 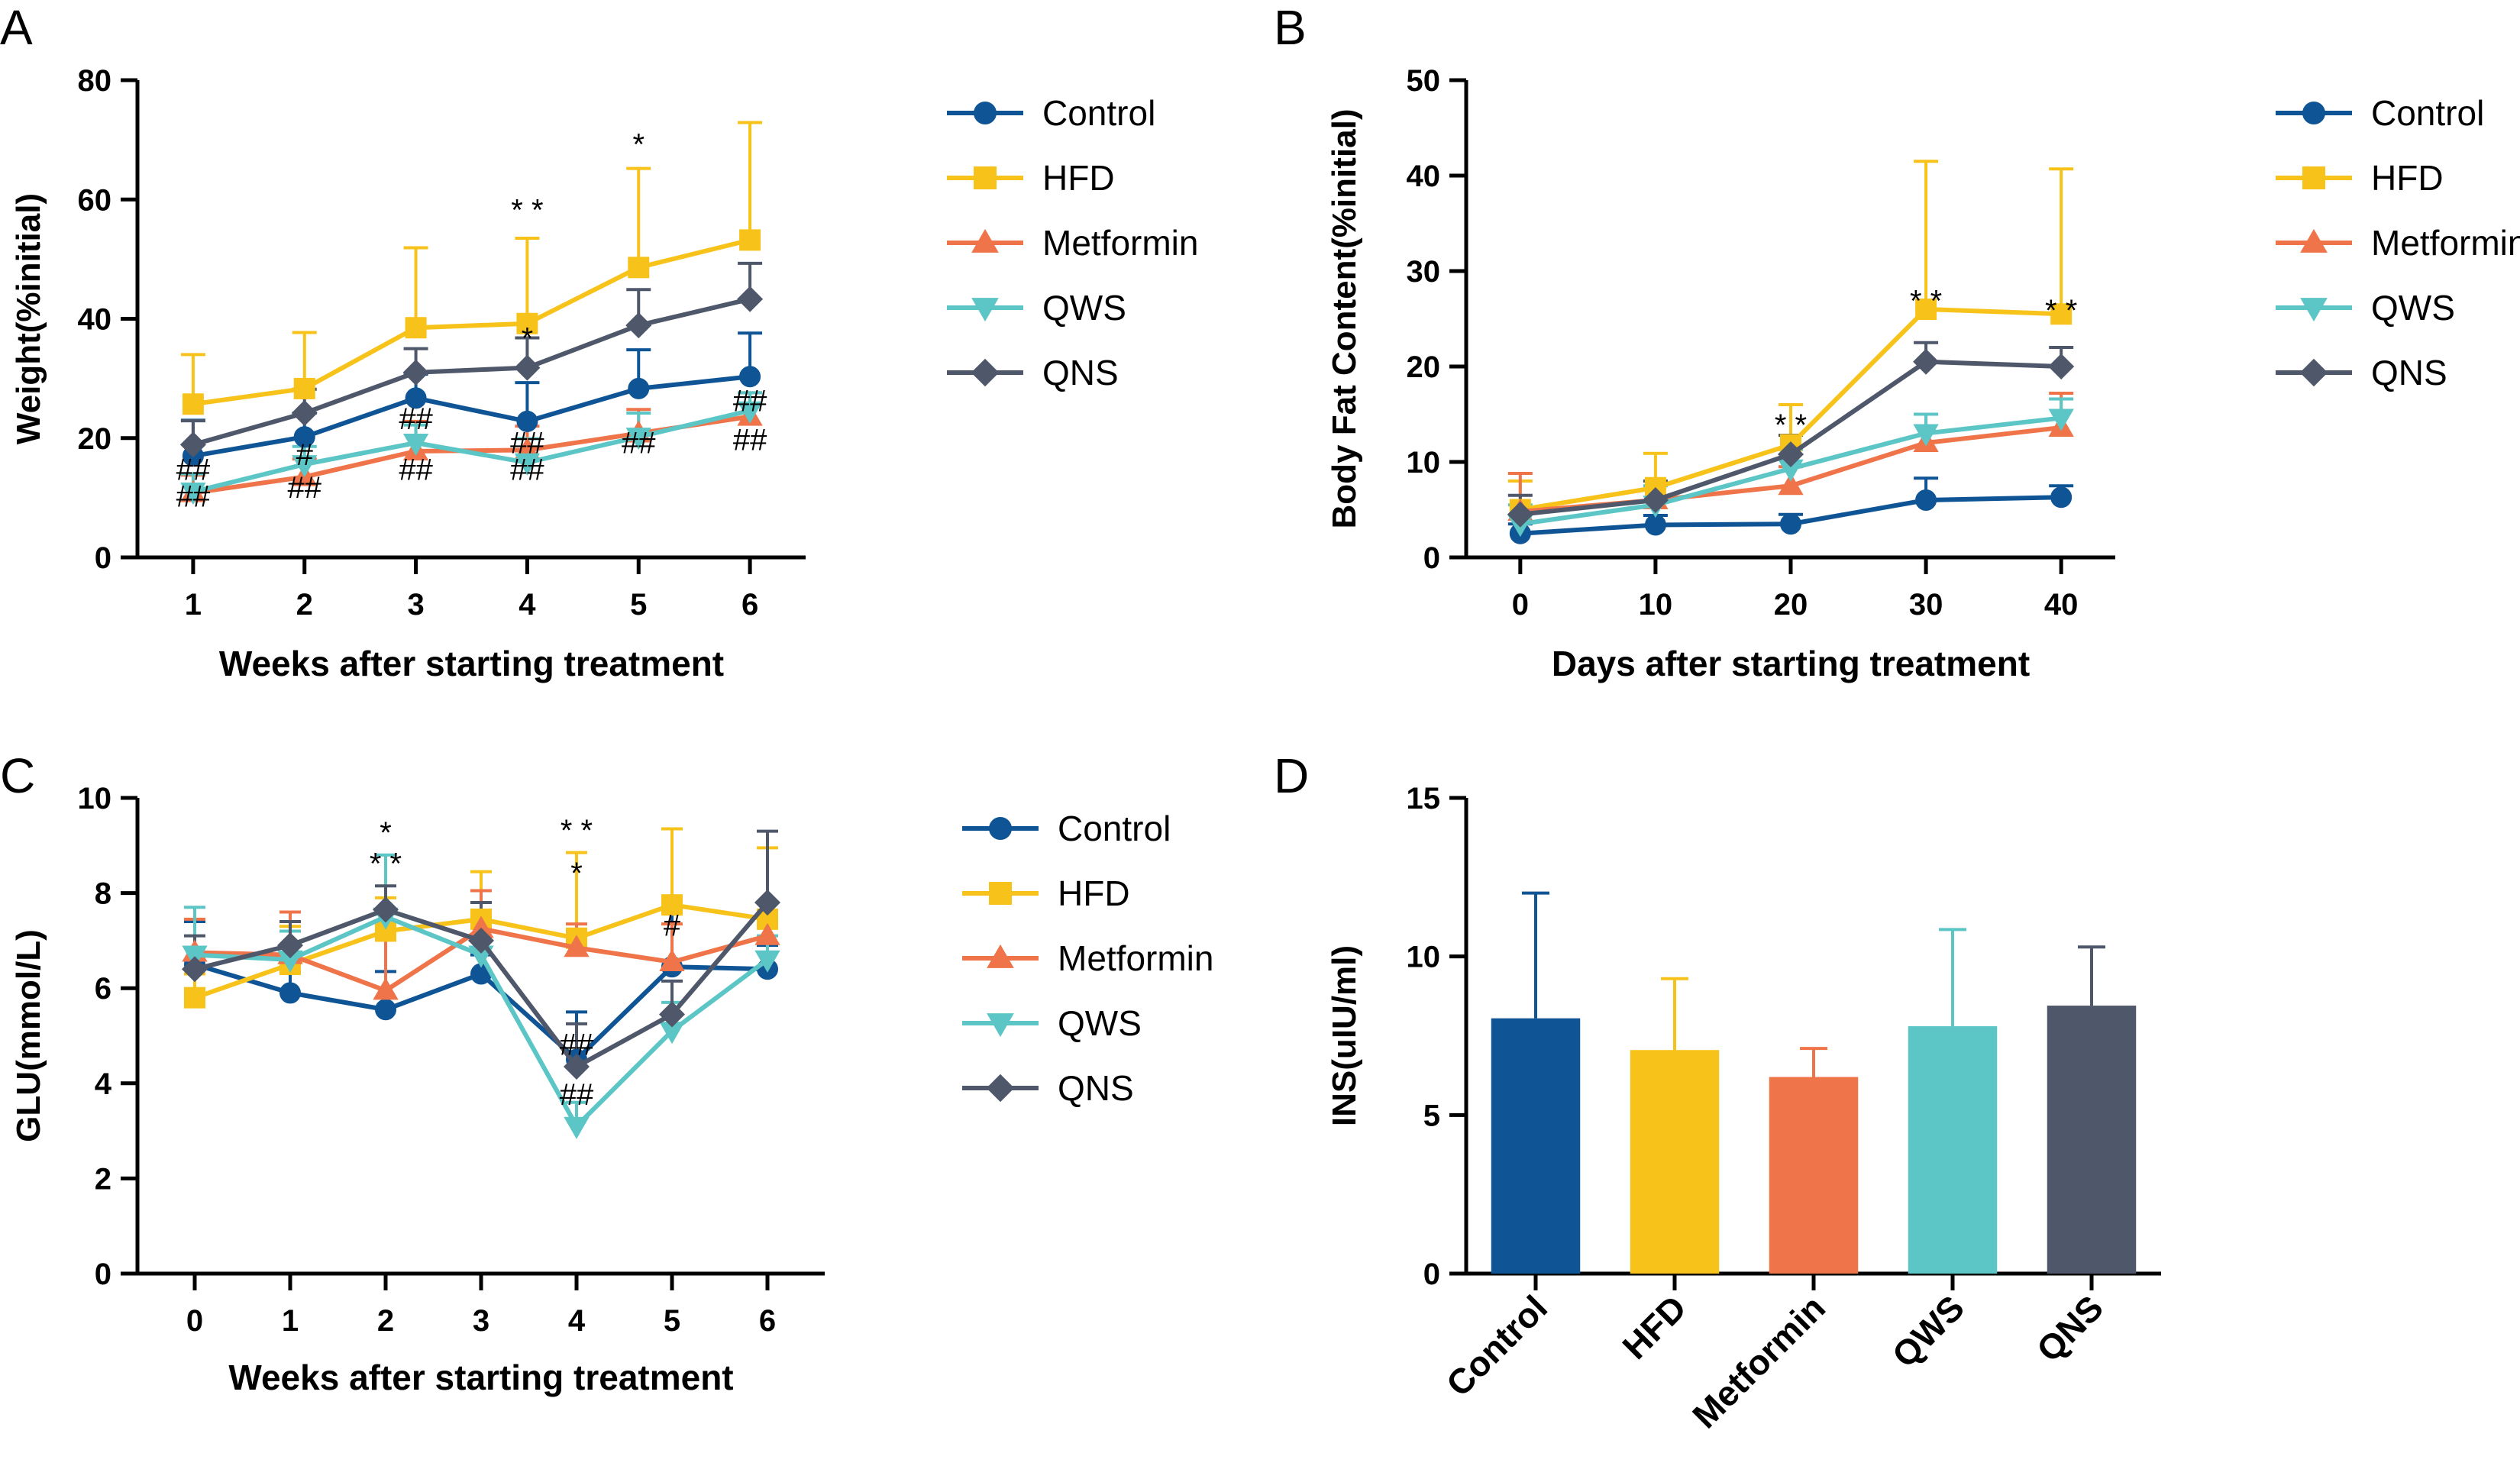 I want to click on y-tick-label: 50, so click(x=1424, y=81).